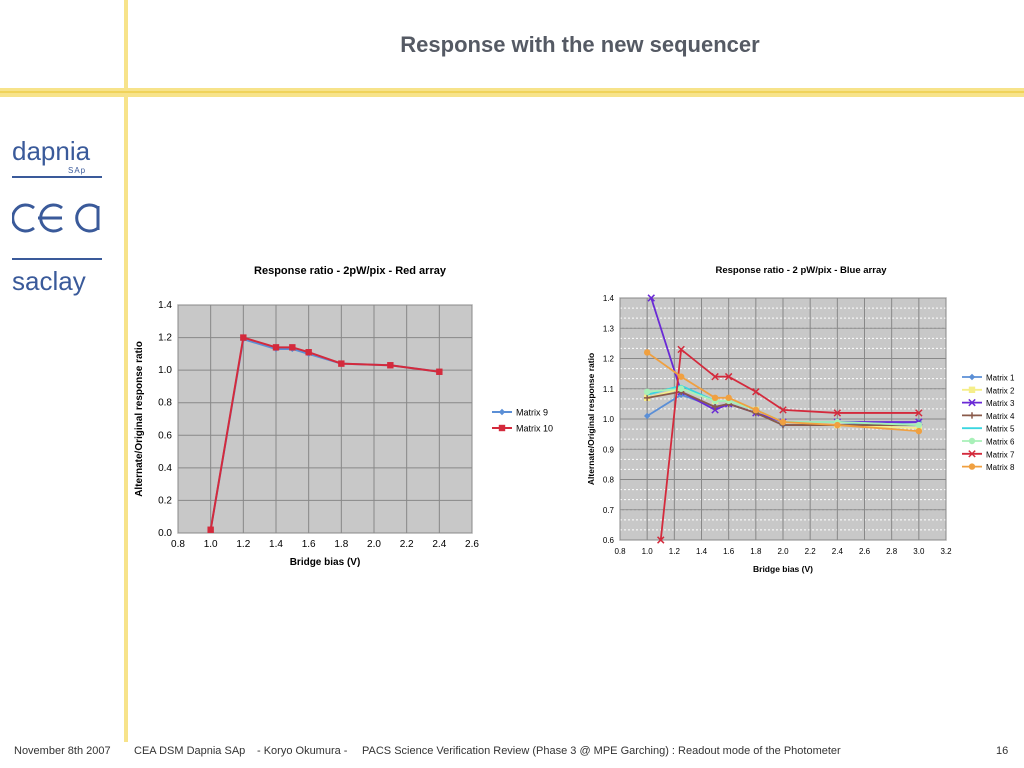 The image size is (1024, 768). I want to click on slide-title: Response with the new sequencer, so click(580, 44).